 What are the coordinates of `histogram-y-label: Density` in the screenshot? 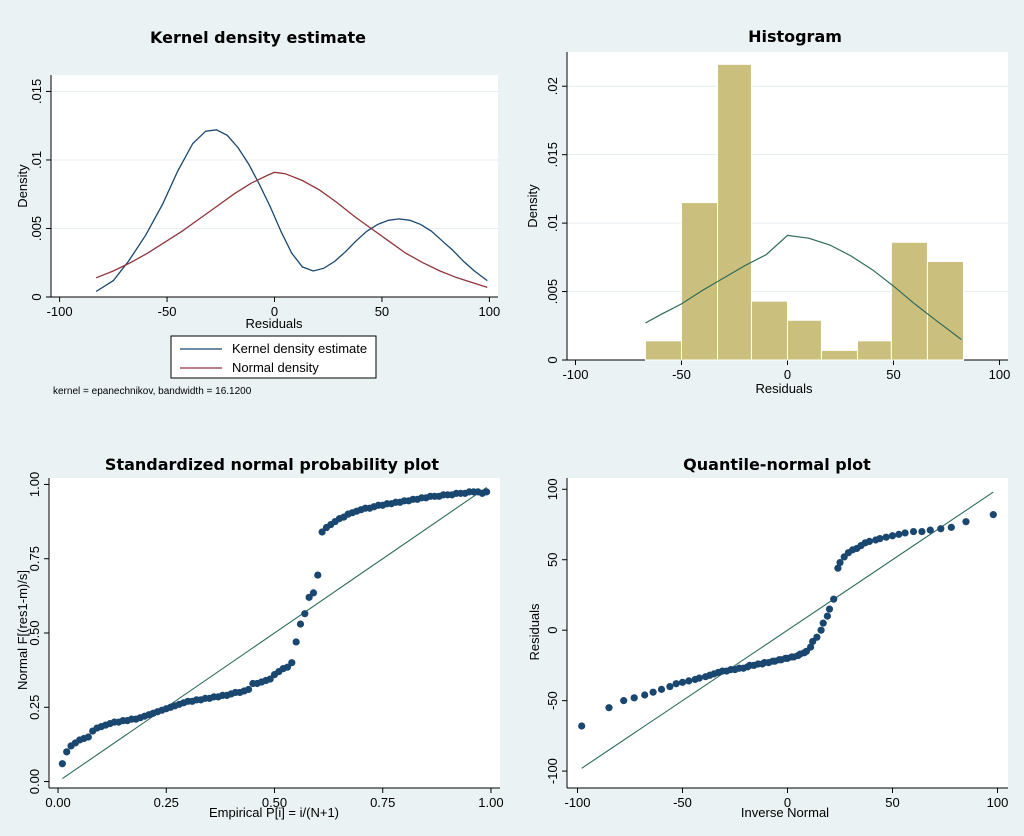 It's located at (532, 206).